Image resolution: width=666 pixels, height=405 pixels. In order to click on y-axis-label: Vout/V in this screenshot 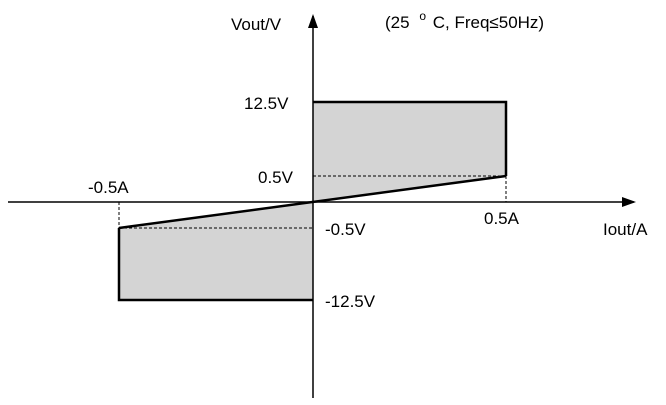, I will do `click(256, 24)`.